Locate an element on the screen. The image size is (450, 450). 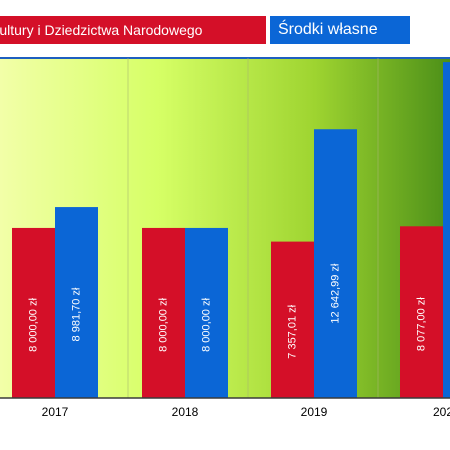
data-label-series-2-2019: 12 642,99 zł is located at coordinates (335, 293).